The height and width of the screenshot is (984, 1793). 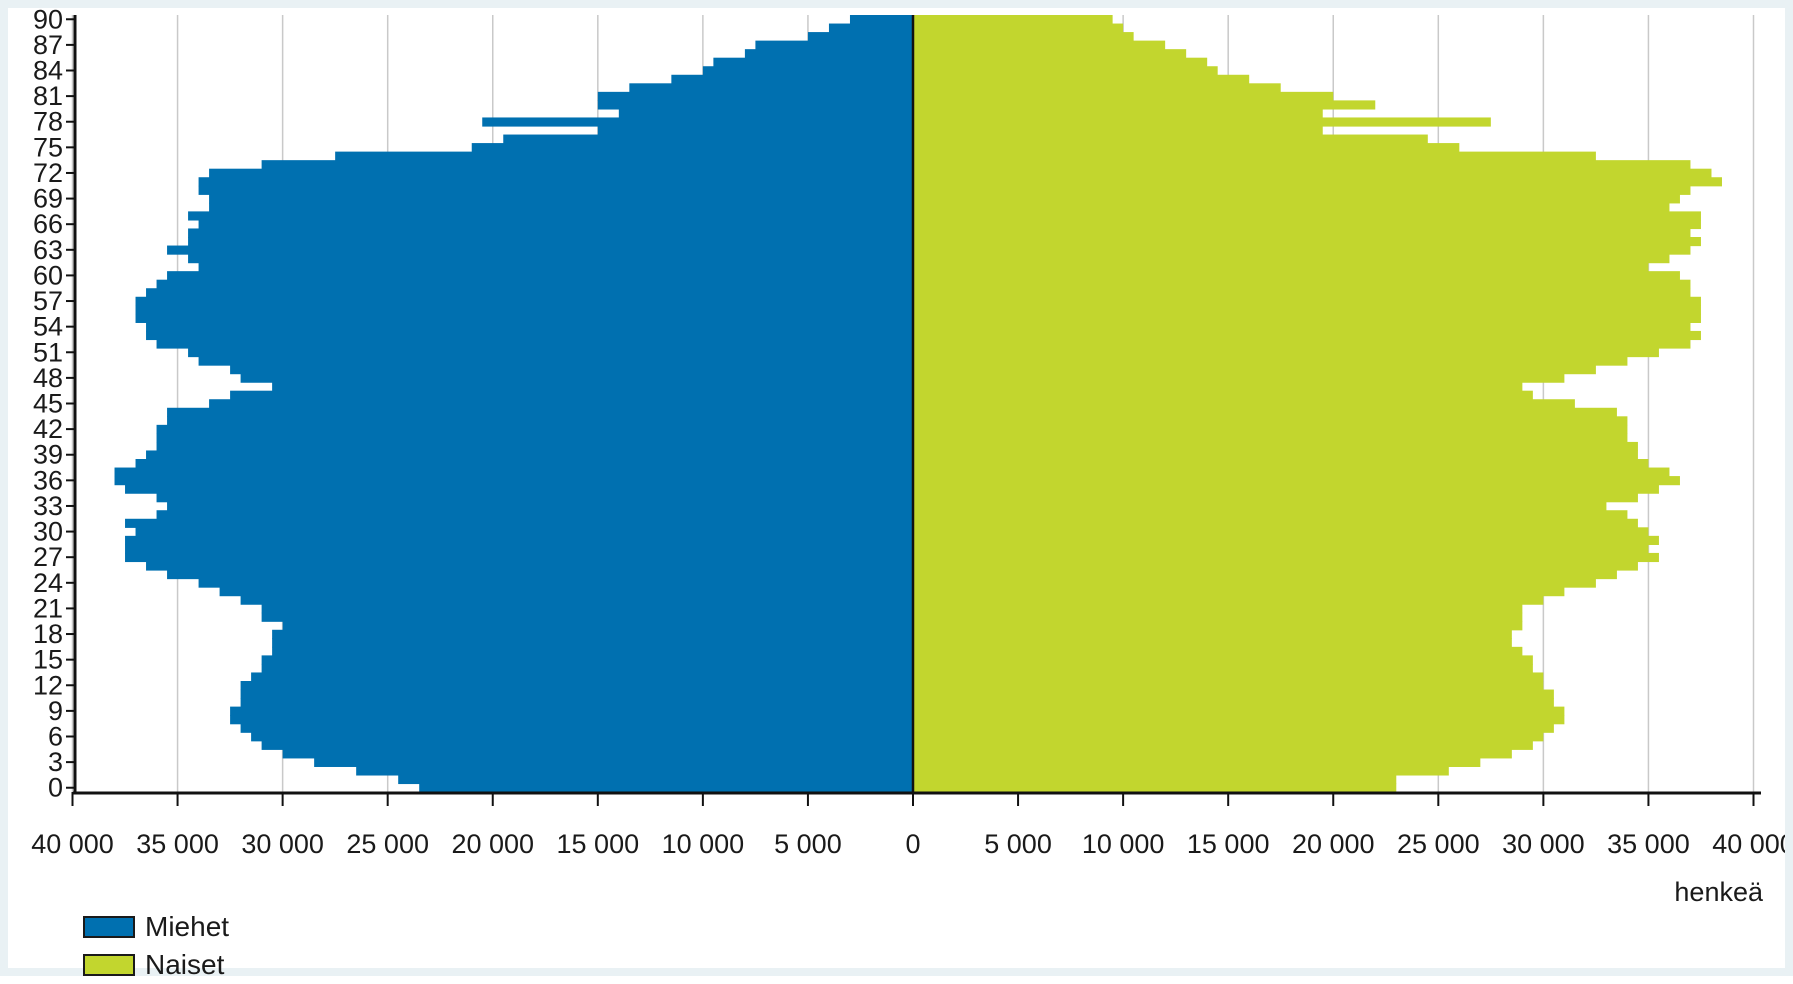 What do you see at coordinates (48, 429) in the screenshot?
I see `y-tick-label-42: 42` at bounding box center [48, 429].